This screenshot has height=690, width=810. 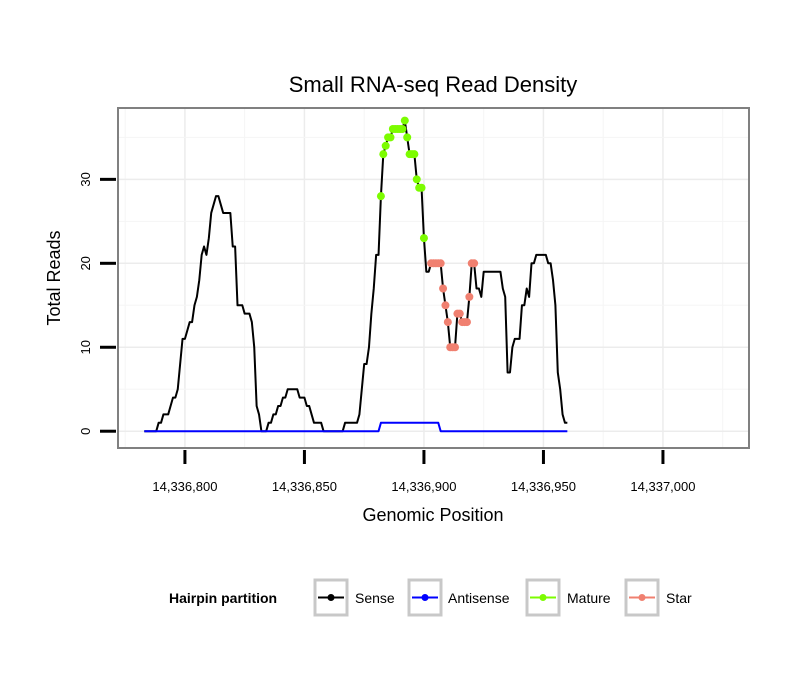 What do you see at coordinates (679, 598) in the screenshot?
I see `legend-label-star: Star` at bounding box center [679, 598].